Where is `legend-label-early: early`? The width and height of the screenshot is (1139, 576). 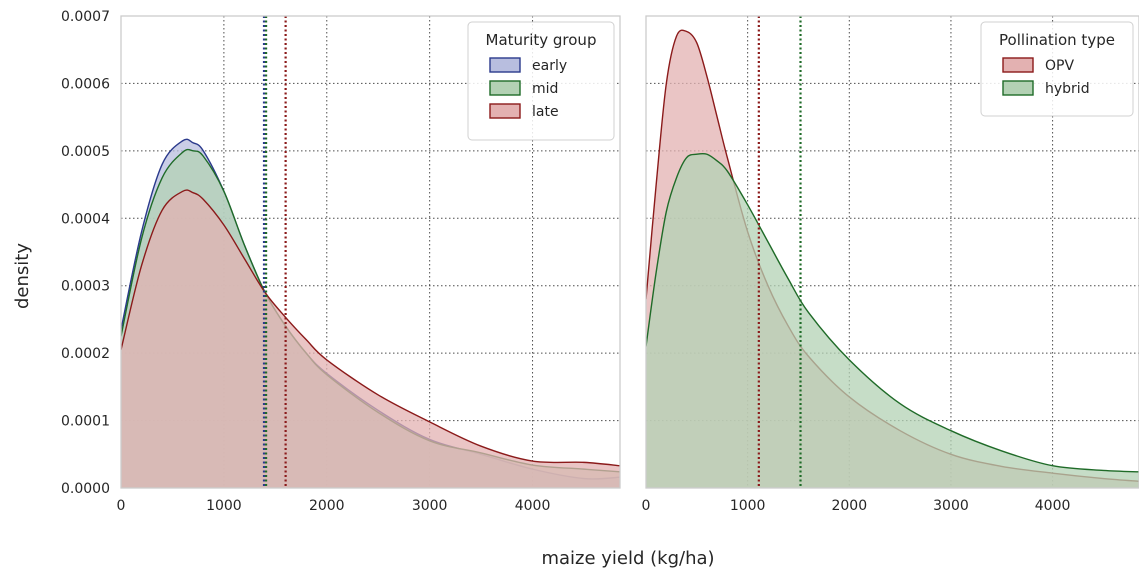
legend-label-early: early is located at coordinates (549, 66).